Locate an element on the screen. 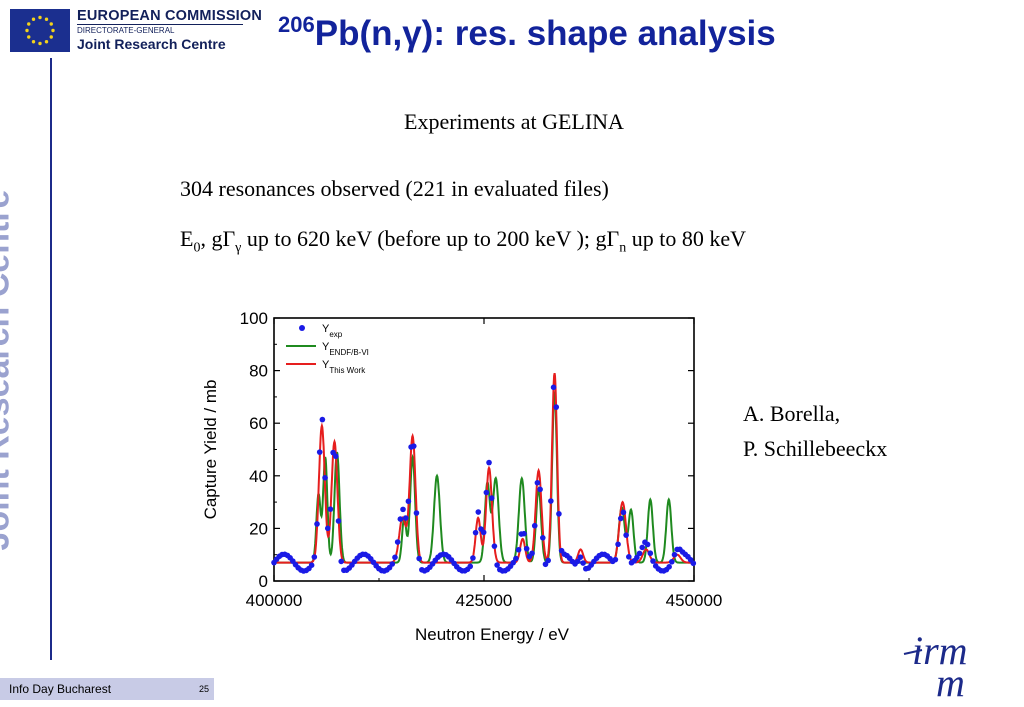 Image resolution: width=1024 pixels, height=707 pixels. line2-sub: γ is located at coordinates (238, 248).